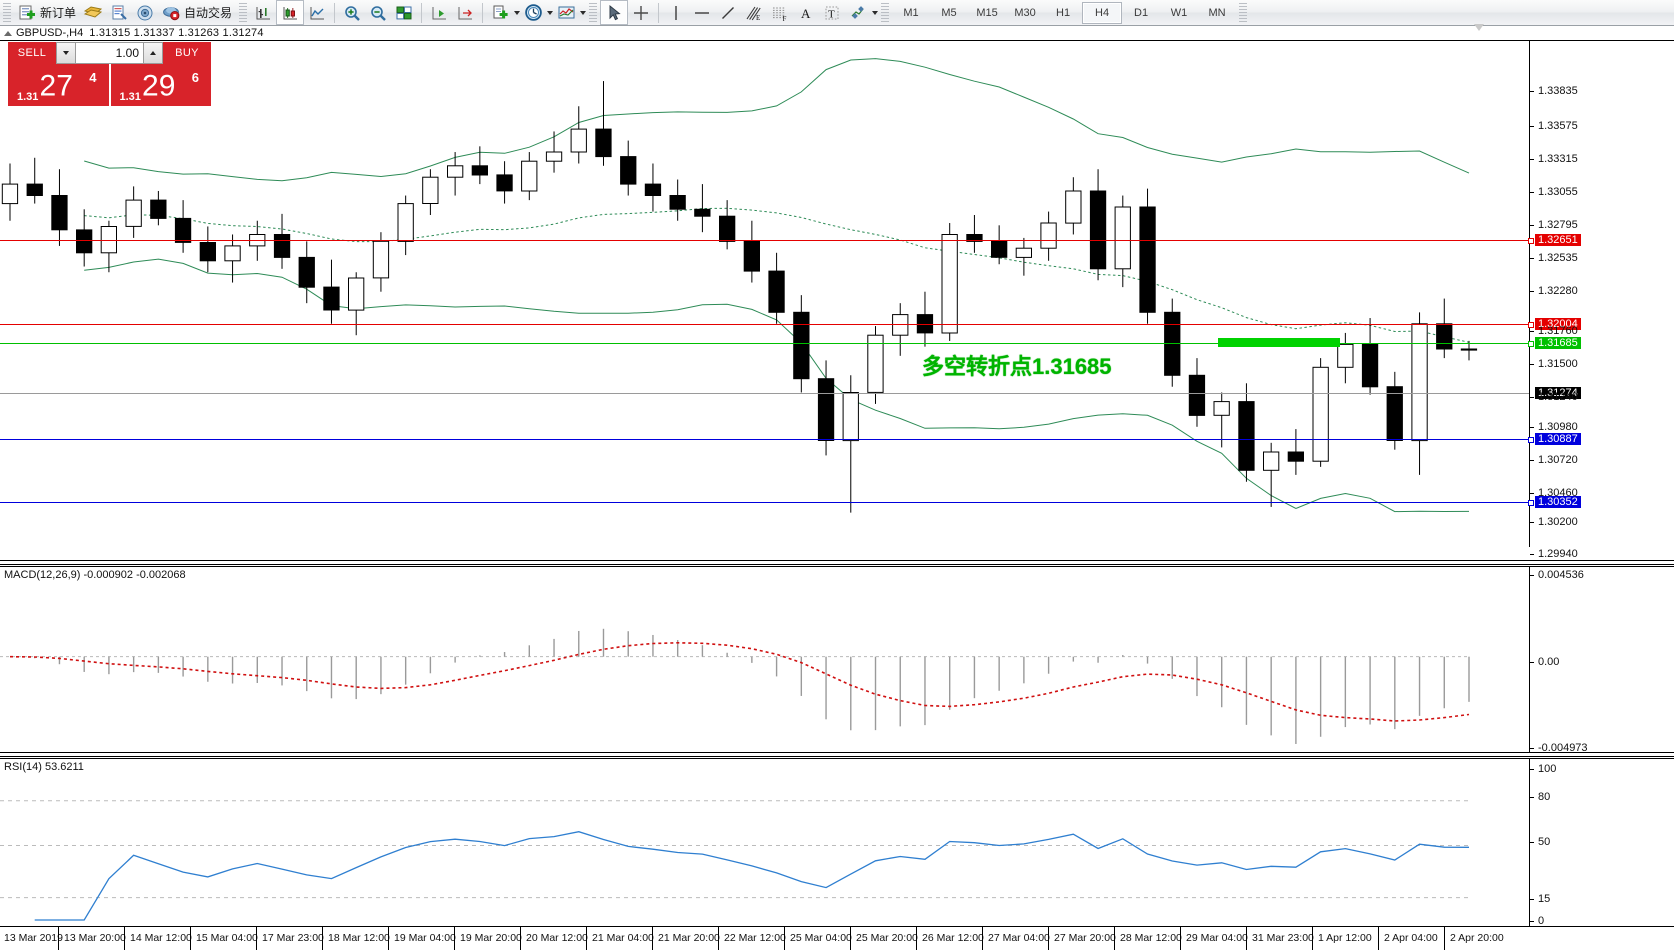  What do you see at coordinates (1025, 12) in the screenshot?
I see `tab-timeframe-m30: M30` at bounding box center [1025, 12].